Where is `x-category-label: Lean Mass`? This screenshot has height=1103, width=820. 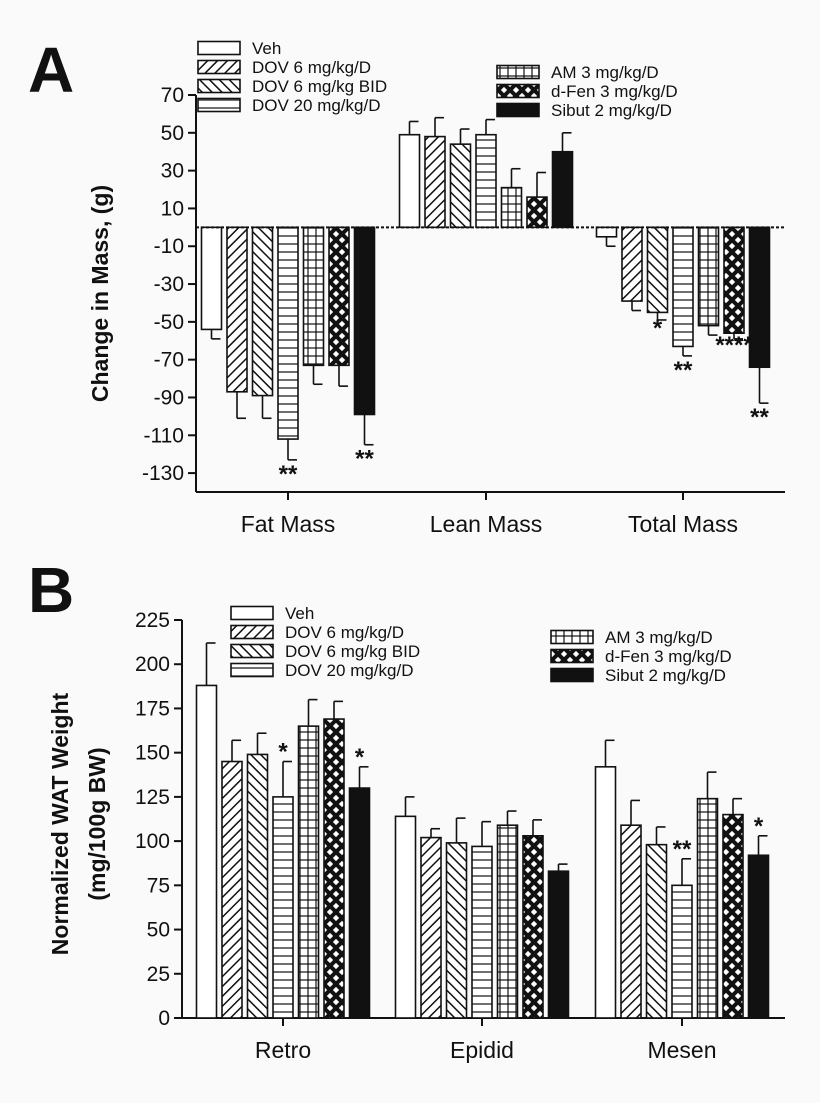 x-category-label: Lean Mass is located at coordinates (486, 524).